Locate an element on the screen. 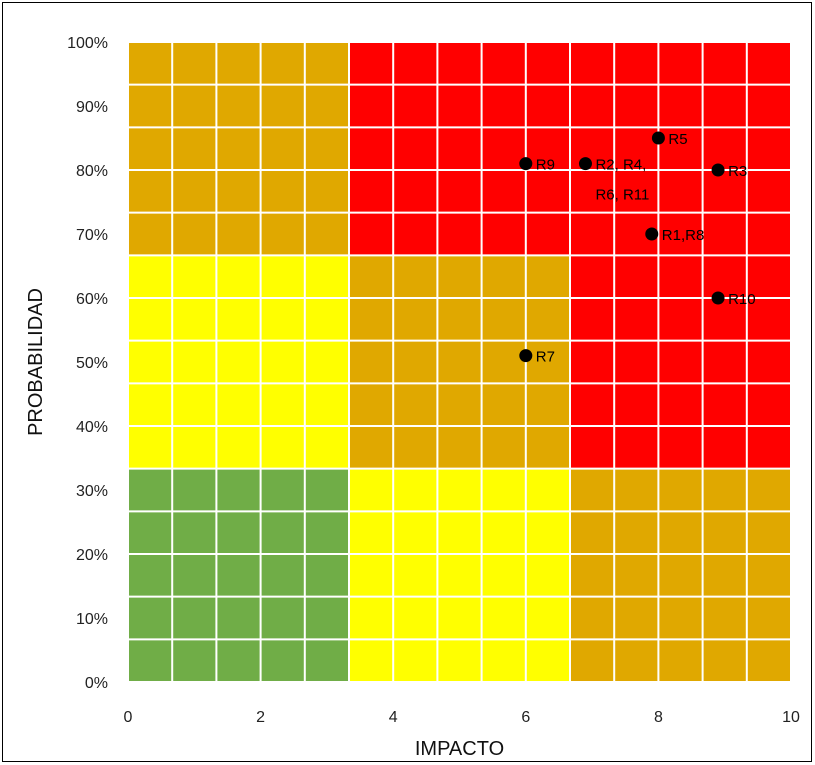 This screenshot has height=765, width=815. x-axis-title: IMPACTO is located at coordinates (459, 749).